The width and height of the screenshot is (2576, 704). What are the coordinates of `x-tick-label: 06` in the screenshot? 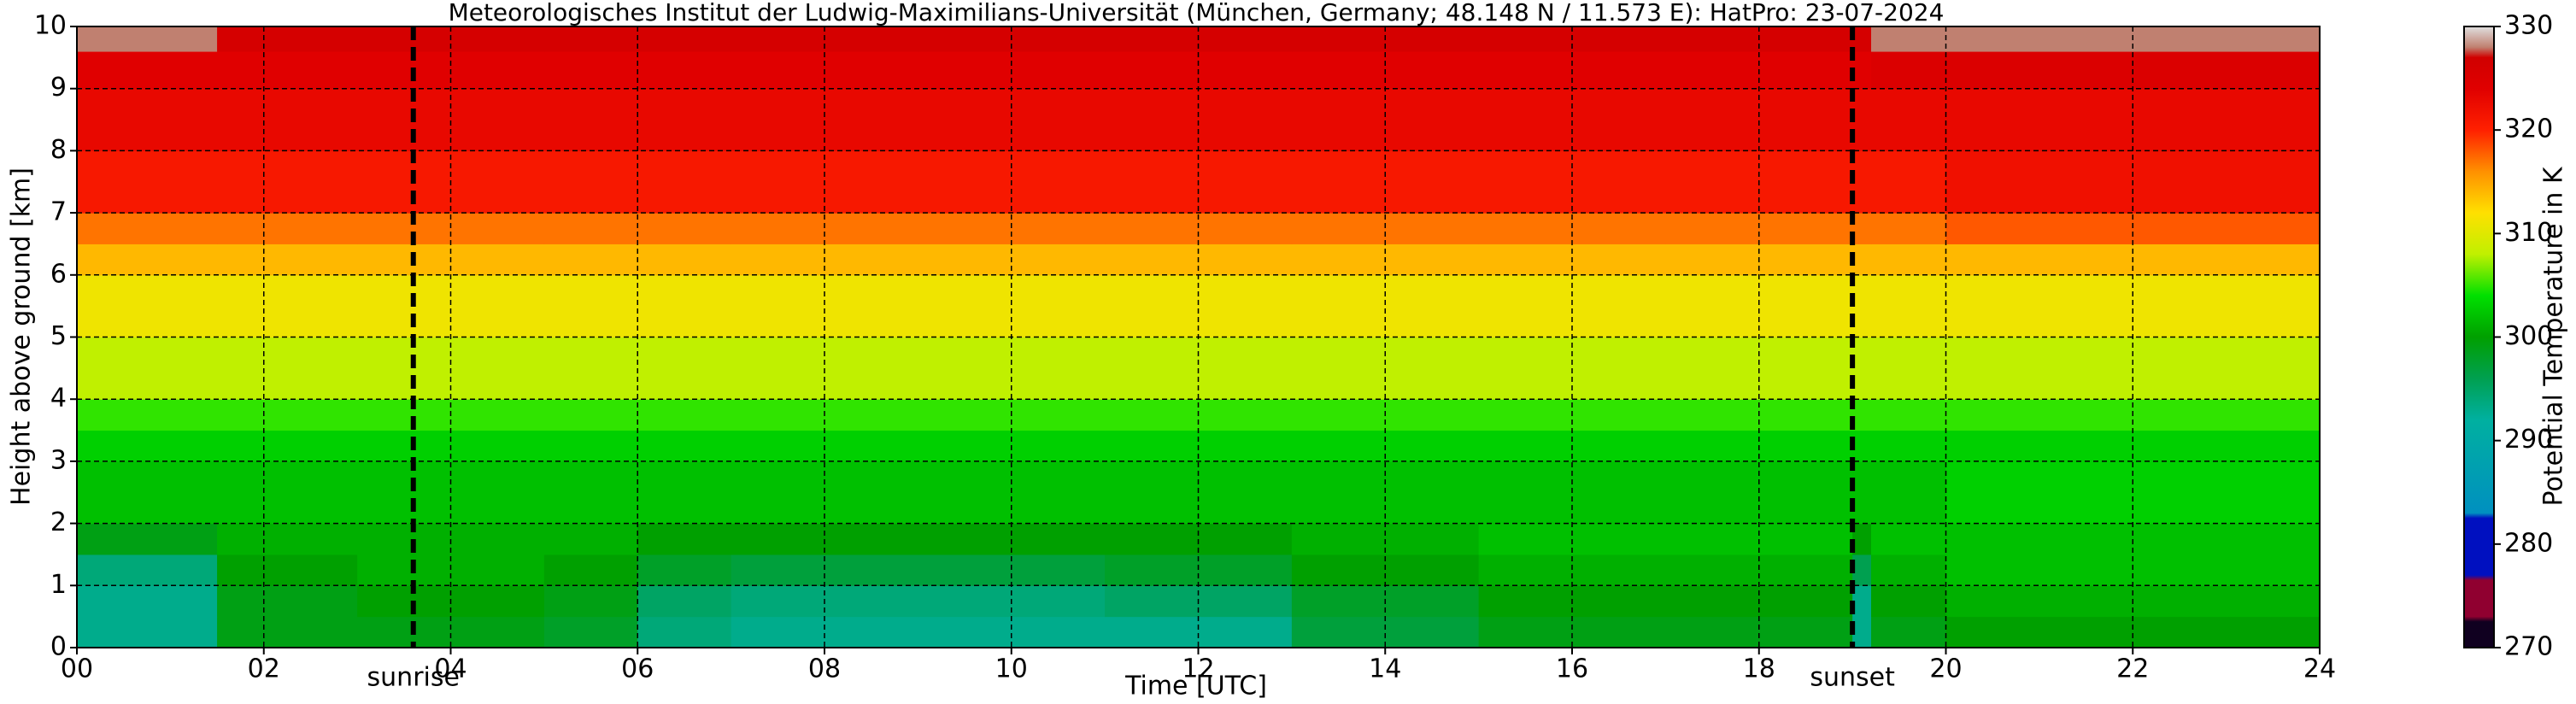 It's located at (637, 669).